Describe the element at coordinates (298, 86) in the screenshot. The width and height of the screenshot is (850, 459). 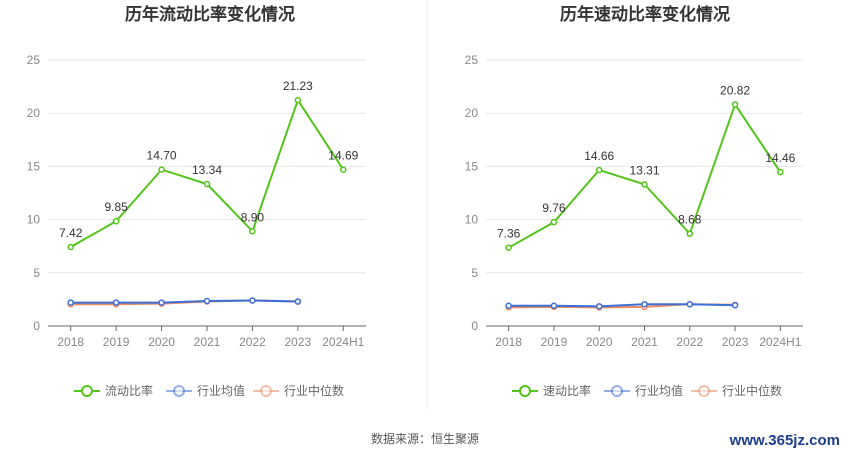
I see `data-label: 21.23` at that location.